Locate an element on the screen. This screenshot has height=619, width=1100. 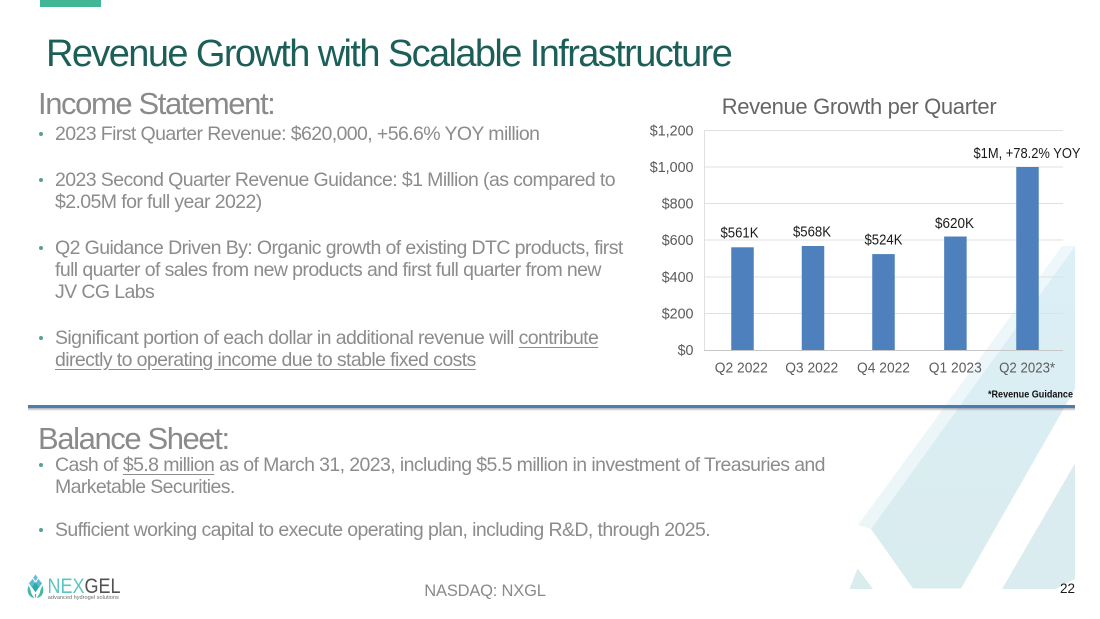
svg-text: NEXGEL is located at coordinates (84, 586).